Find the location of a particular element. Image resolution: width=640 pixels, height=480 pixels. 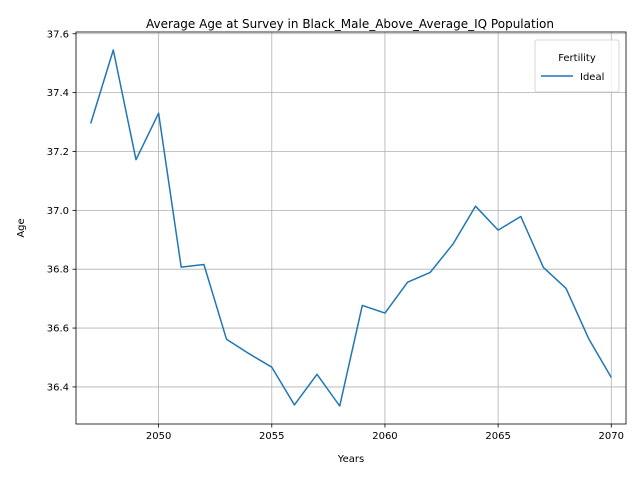

legend-box is located at coordinates (577, 66).